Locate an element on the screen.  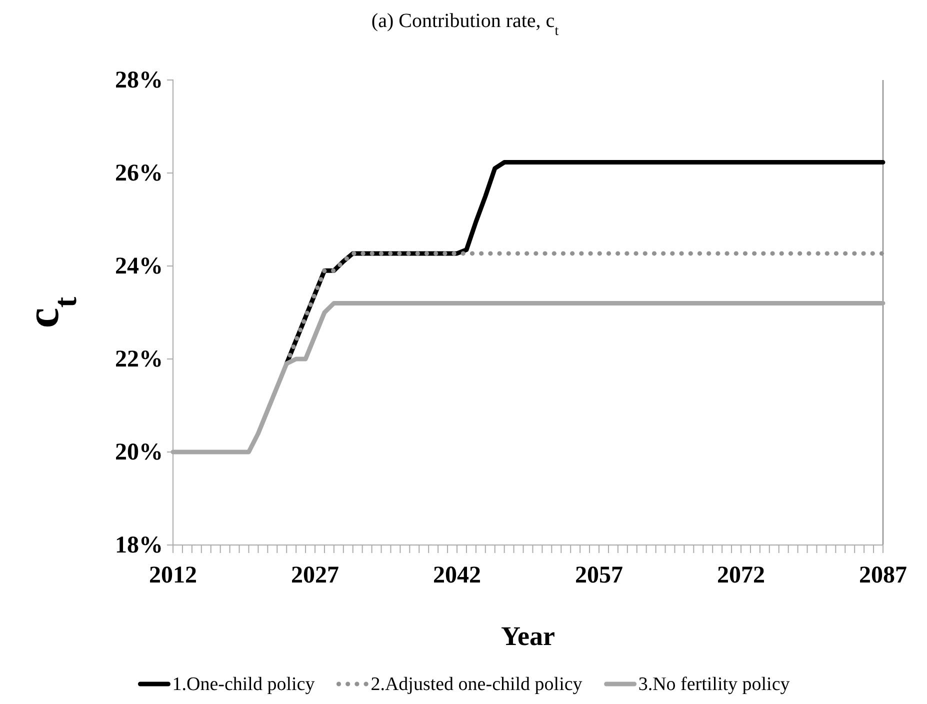
y-tick-label: 20% is located at coordinates (139, 453).